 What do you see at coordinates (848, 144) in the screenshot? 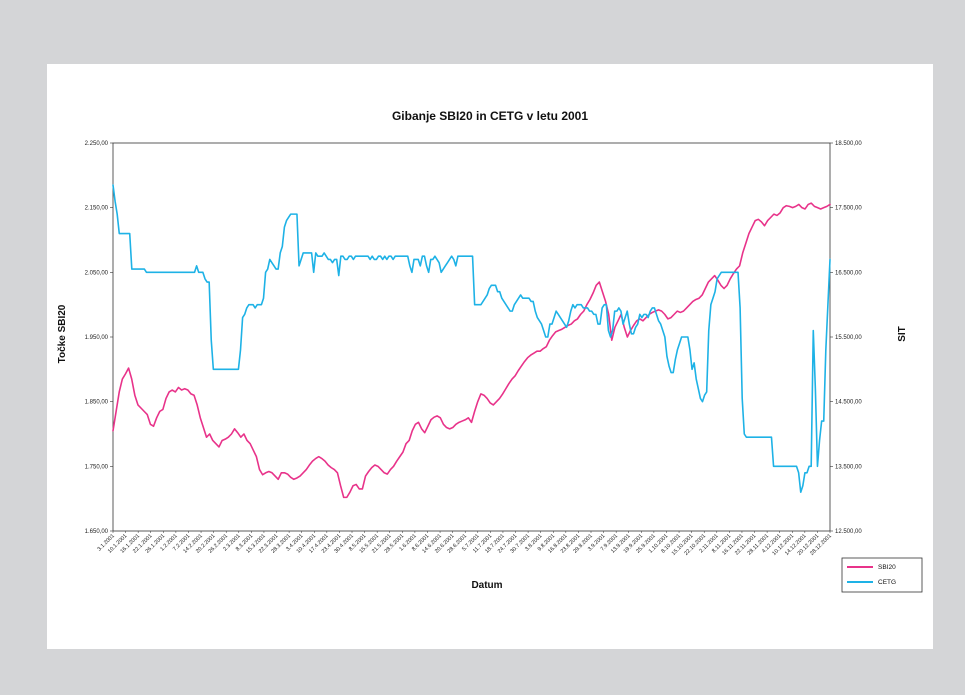
I see `y-tick-label-right: 18.500,00` at bounding box center [848, 144].